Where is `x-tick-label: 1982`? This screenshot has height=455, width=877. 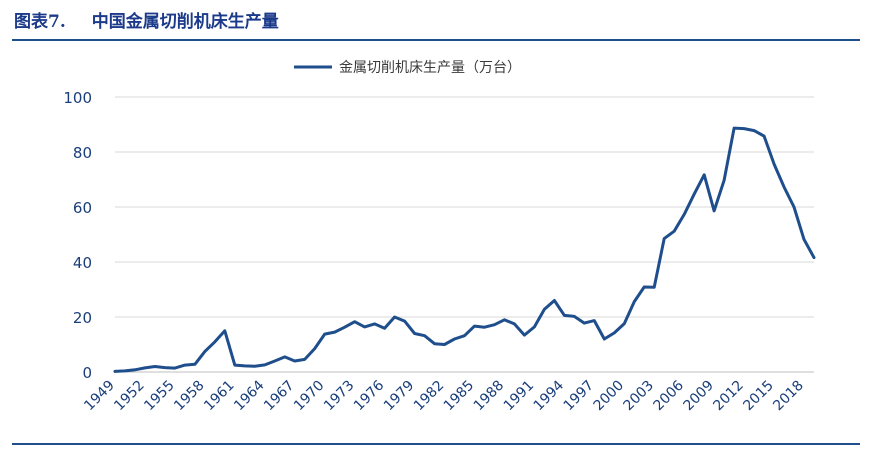 x-tick-label: 1982 is located at coordinates (429, 396).